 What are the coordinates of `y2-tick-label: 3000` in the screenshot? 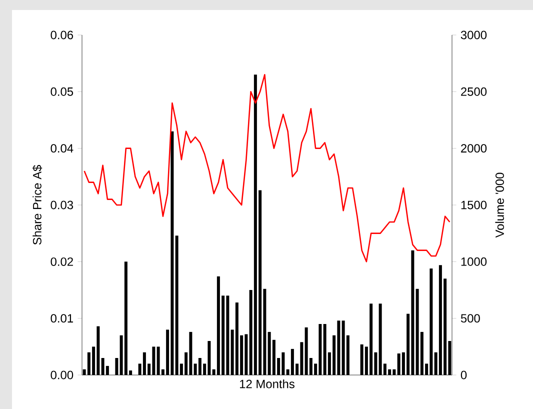 It's located at (473, 35).